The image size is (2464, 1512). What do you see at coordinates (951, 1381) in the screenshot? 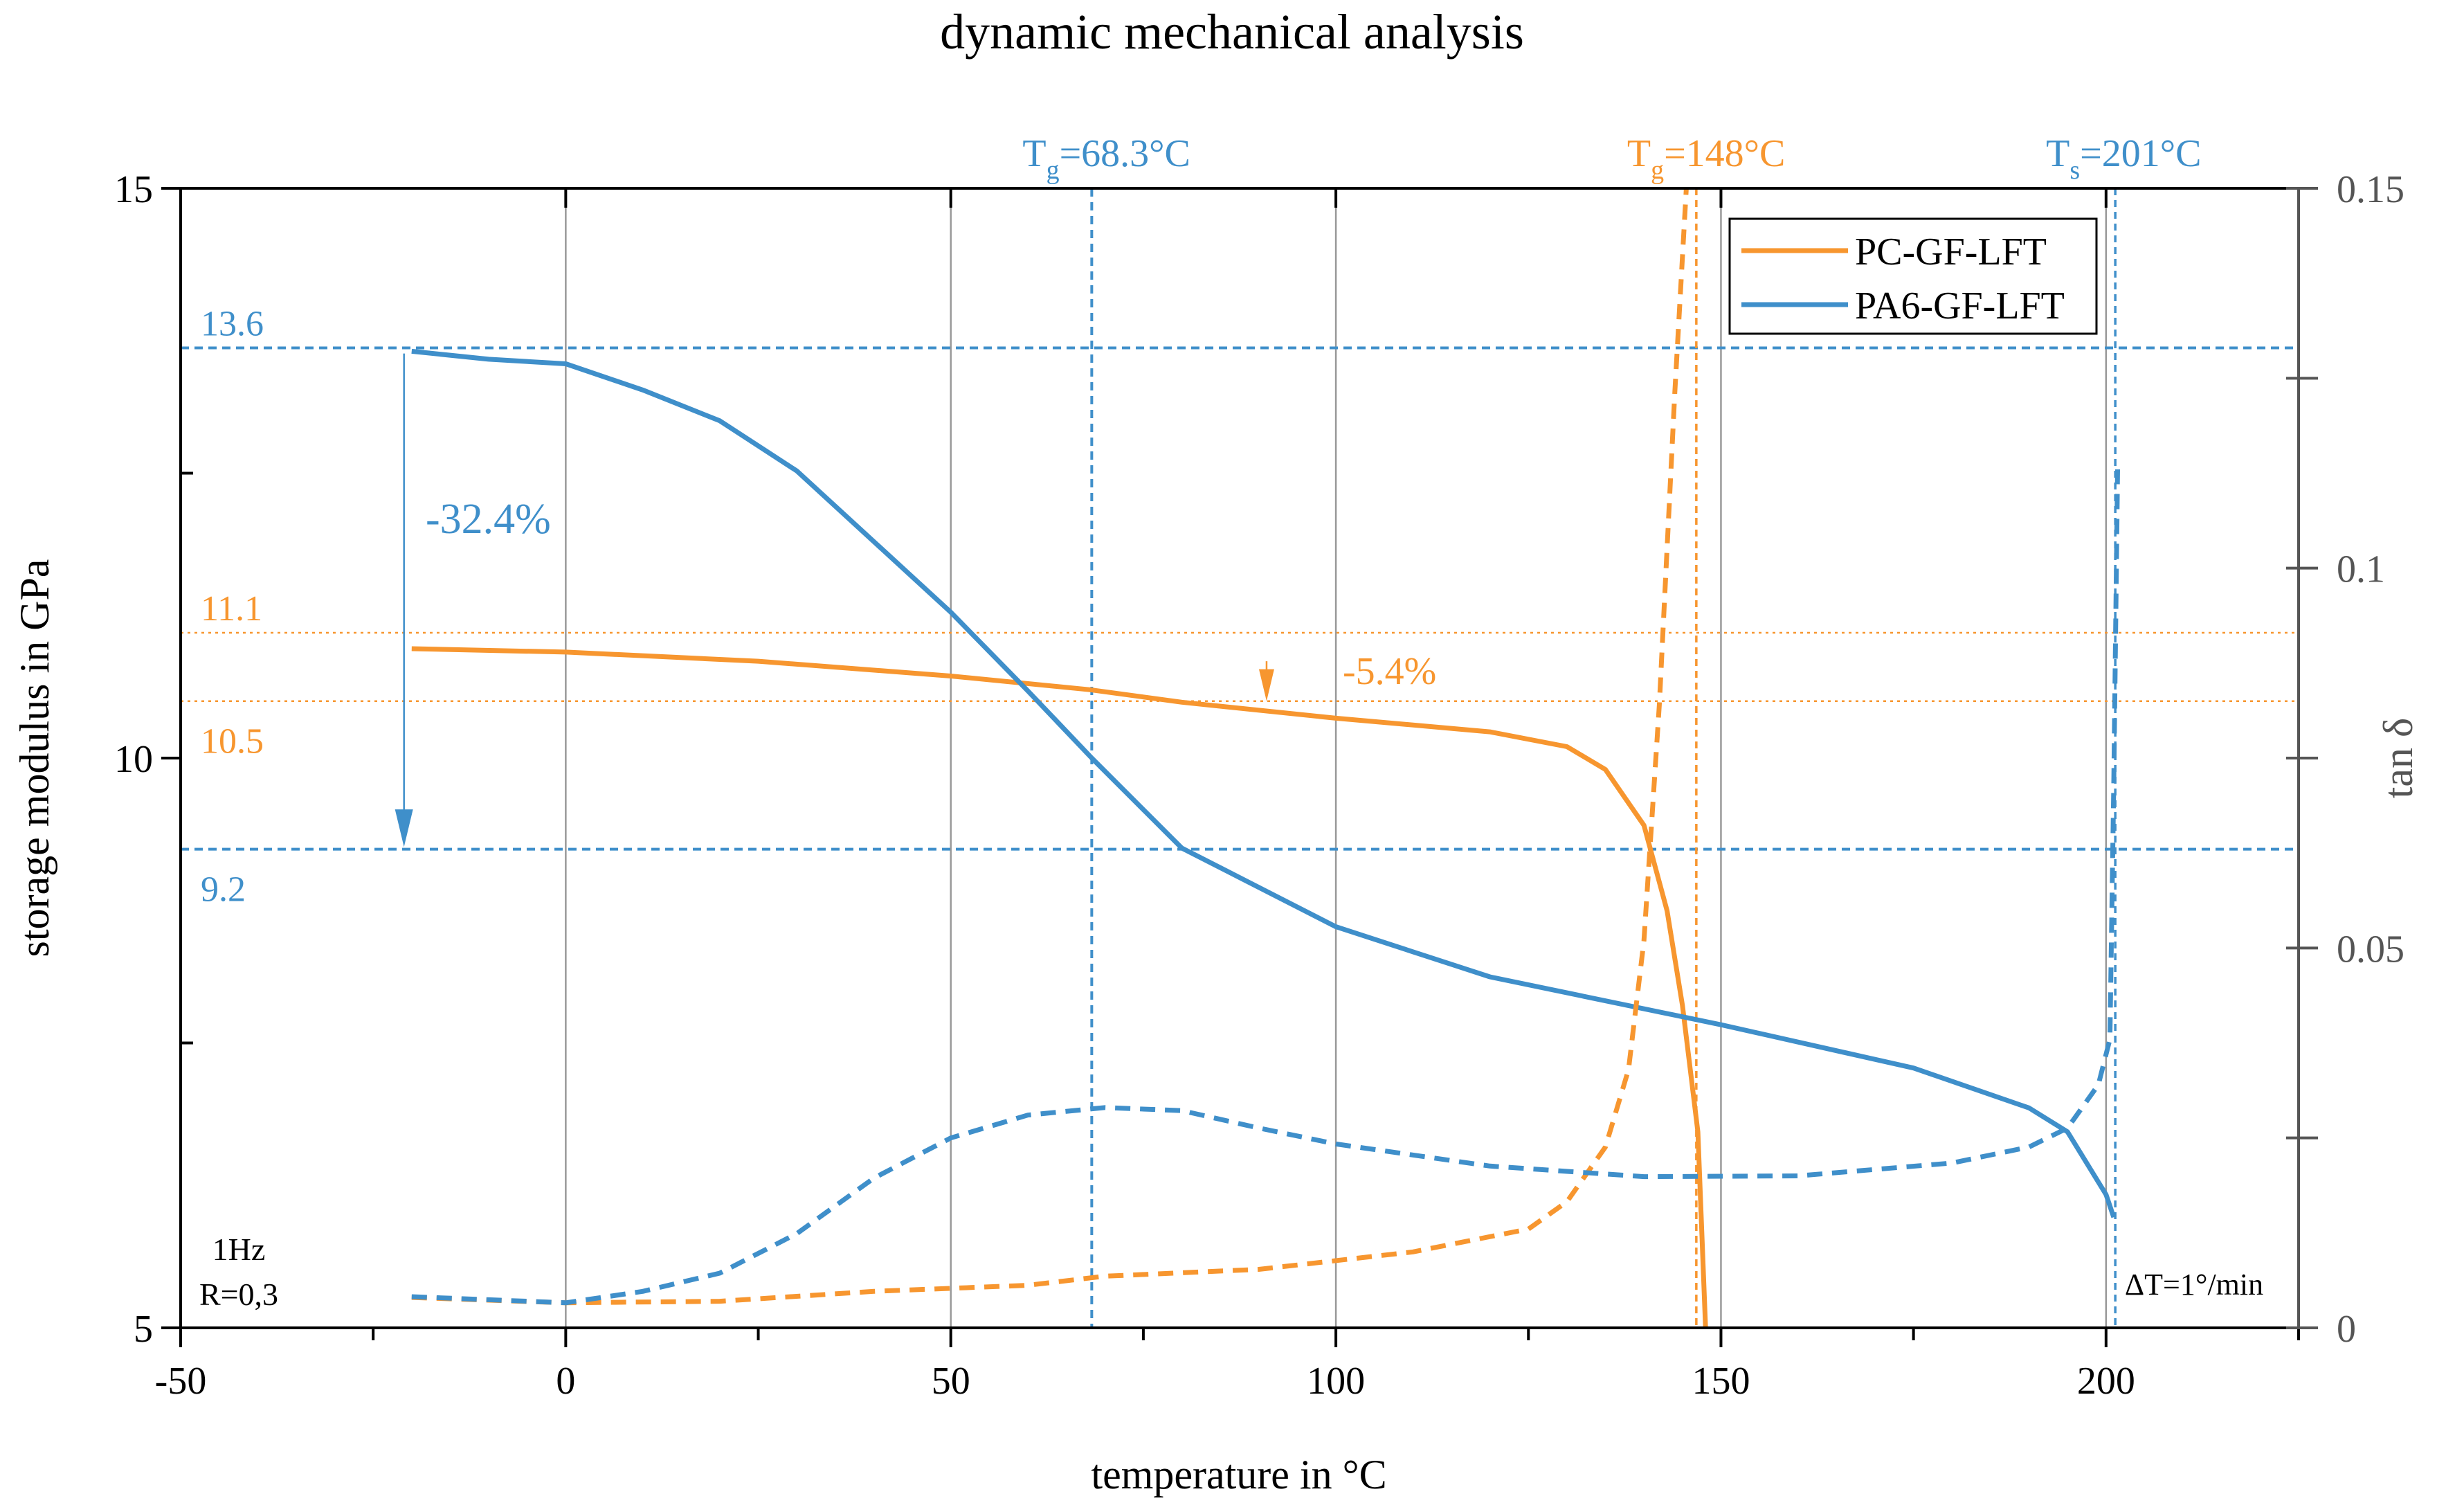
I see `x-tick-label: 50` at bounding box center [951, 1381].